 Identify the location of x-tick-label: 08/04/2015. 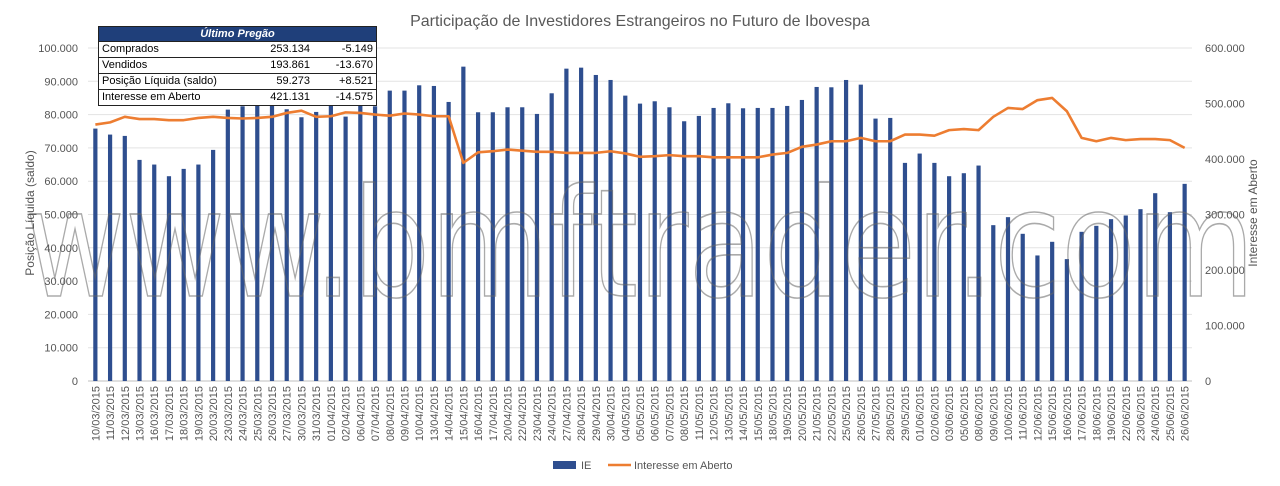
(391, 413).